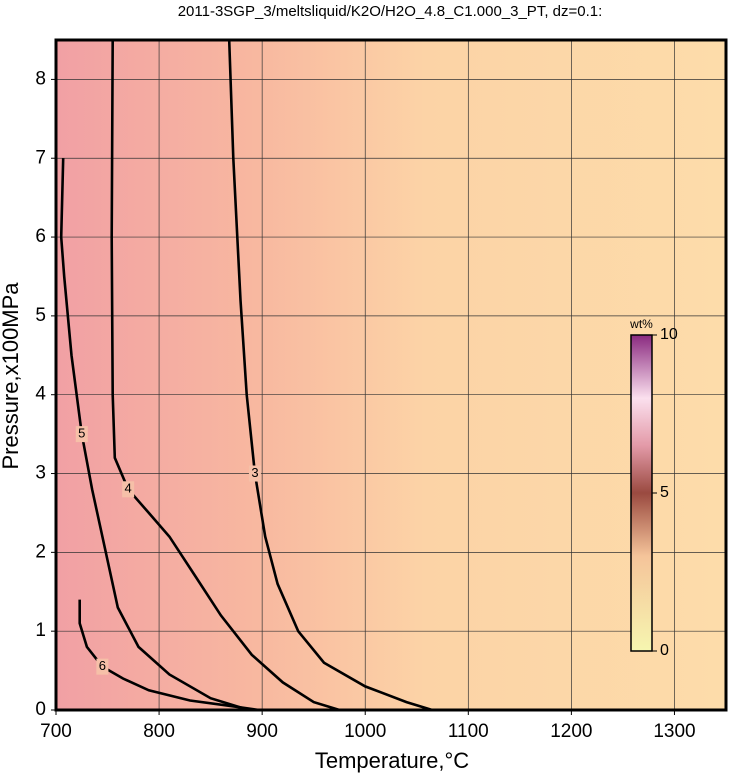 This screenshot has width=734, height=776. What do you see at coordinates (40, 315) in the screenshot?
I see `y-tick-label: 5` at bounding box center [40, 315].